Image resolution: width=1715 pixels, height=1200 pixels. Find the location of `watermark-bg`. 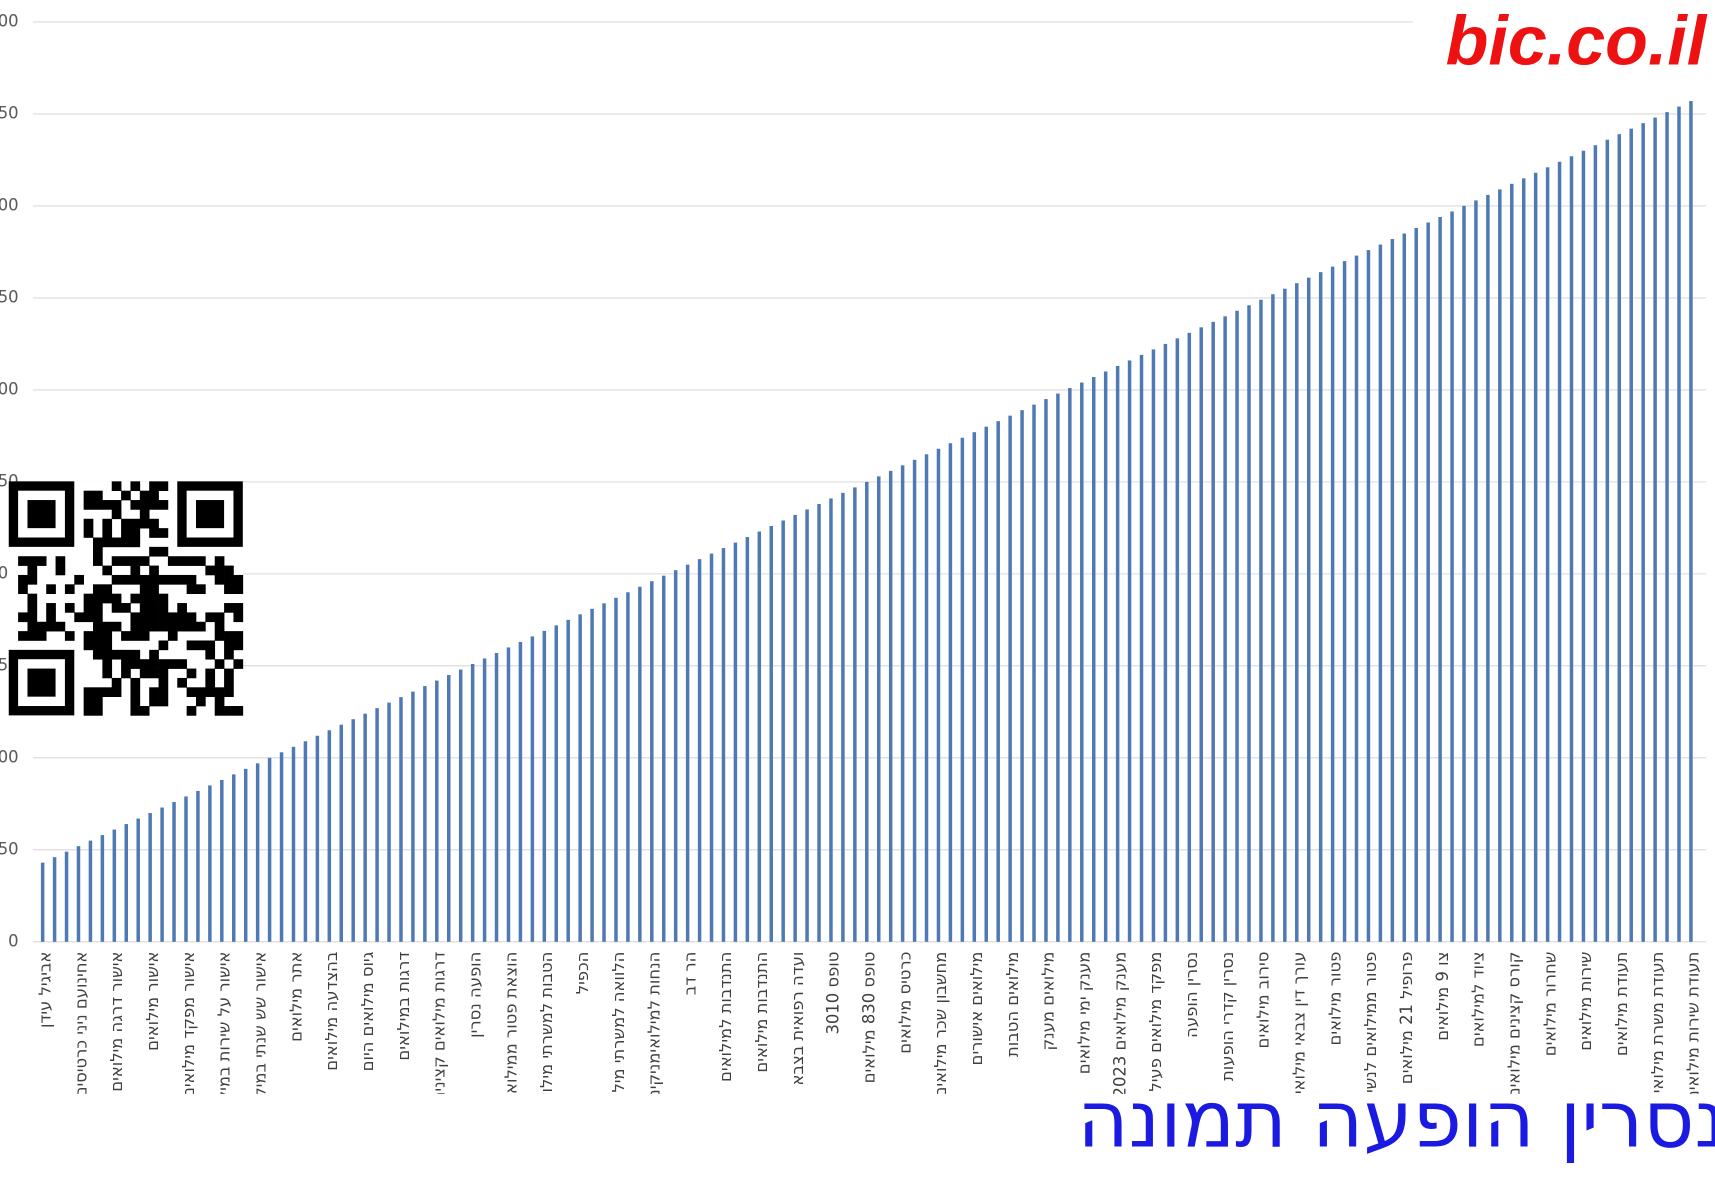

watermark-bg is located at coordinates (1564, 44).